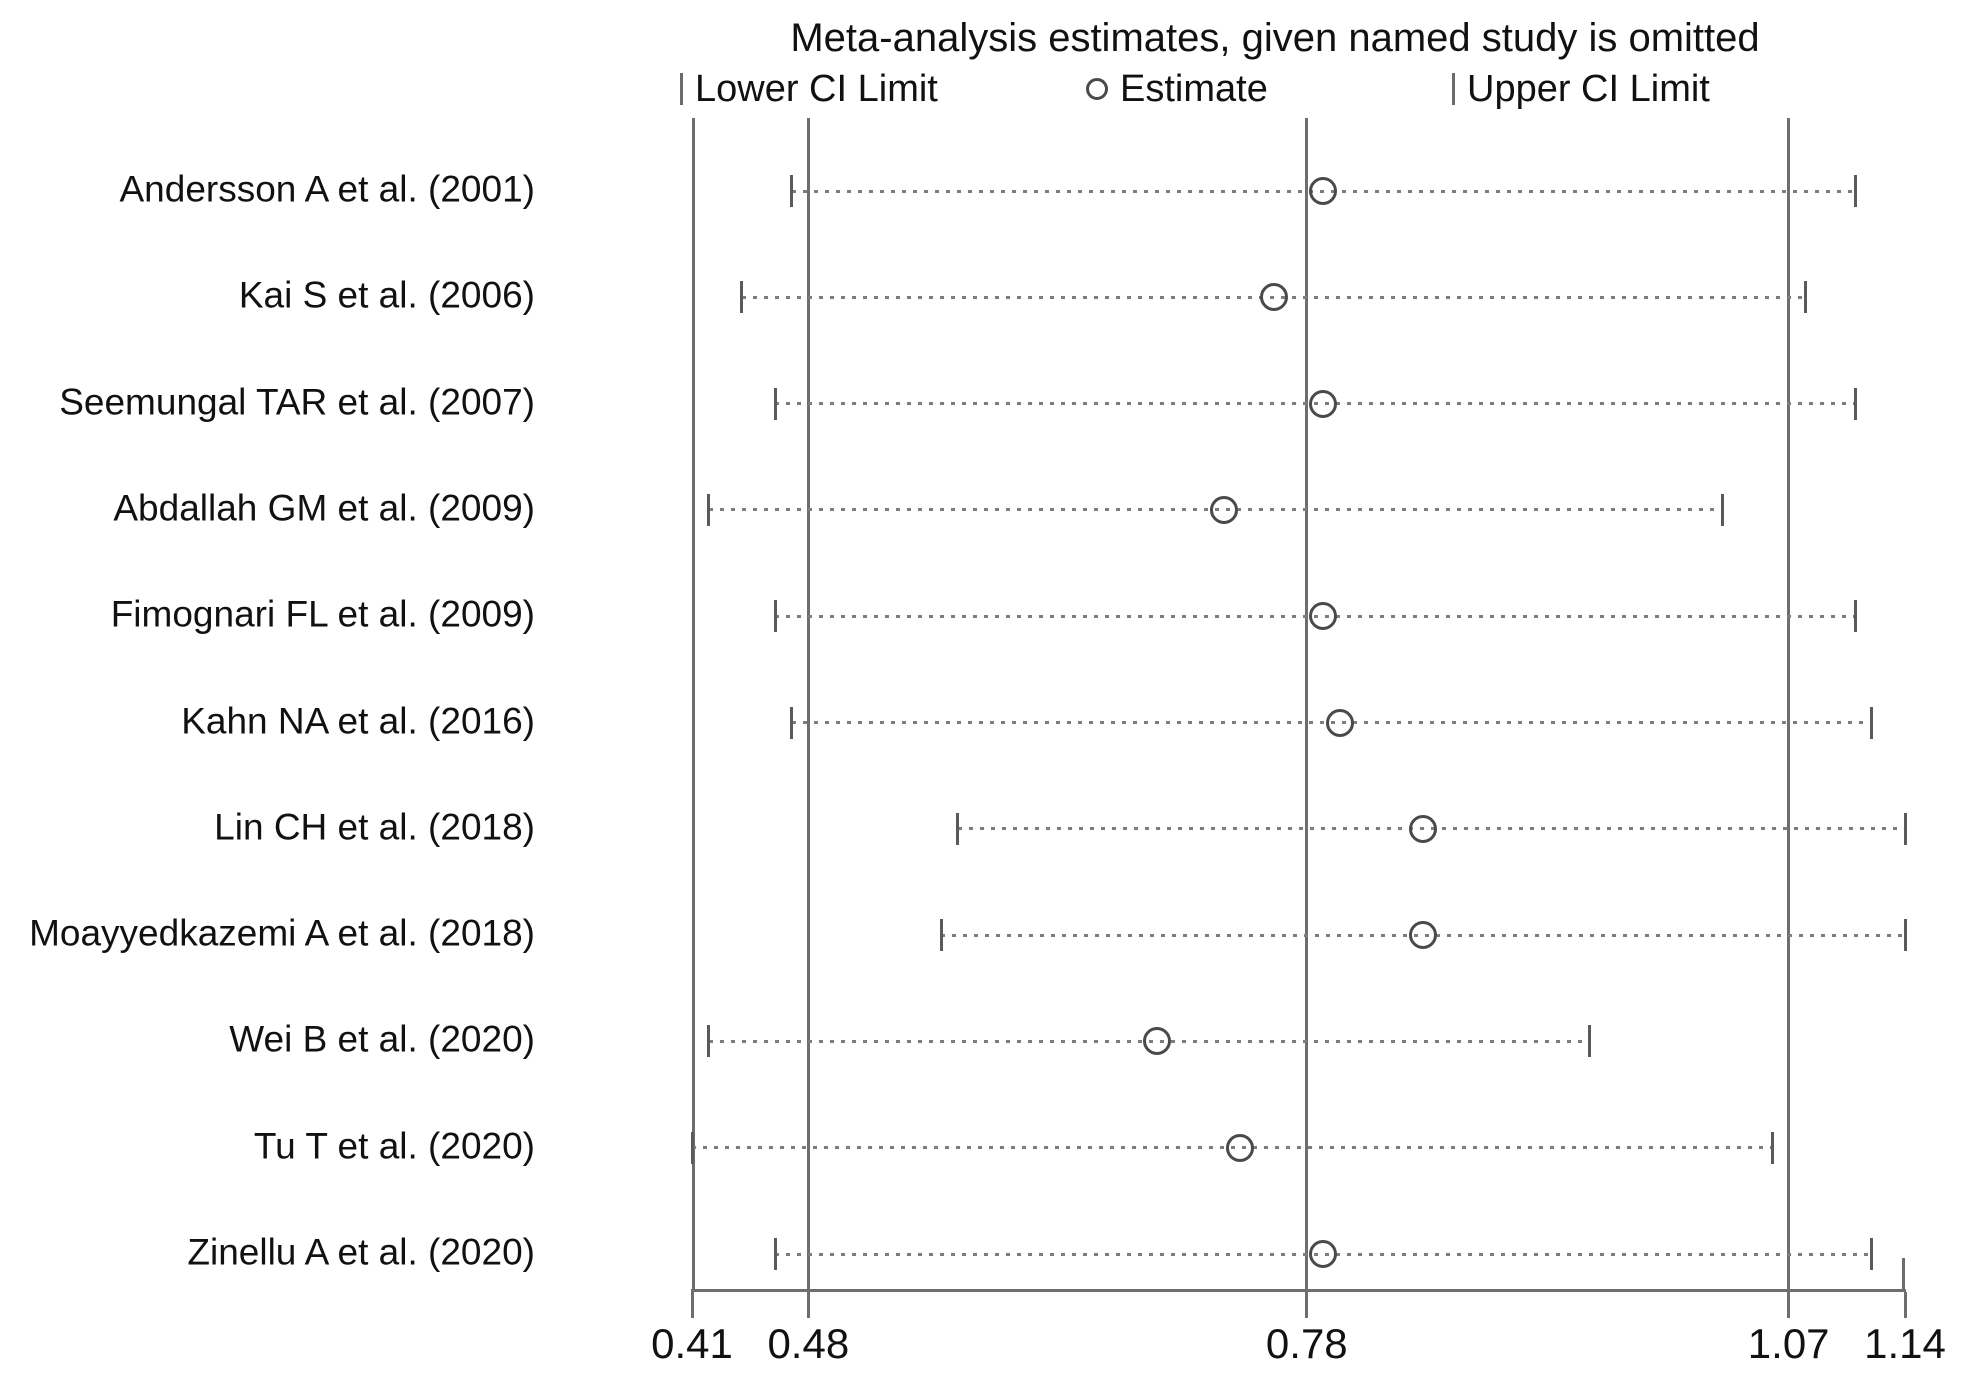 This screenshot has width=1980, height=1398. What do you see at coordinates (1194, 88) in the screenshot?
I see `legend-estimate-label: Estimate` at bounding box center [1194, 88].